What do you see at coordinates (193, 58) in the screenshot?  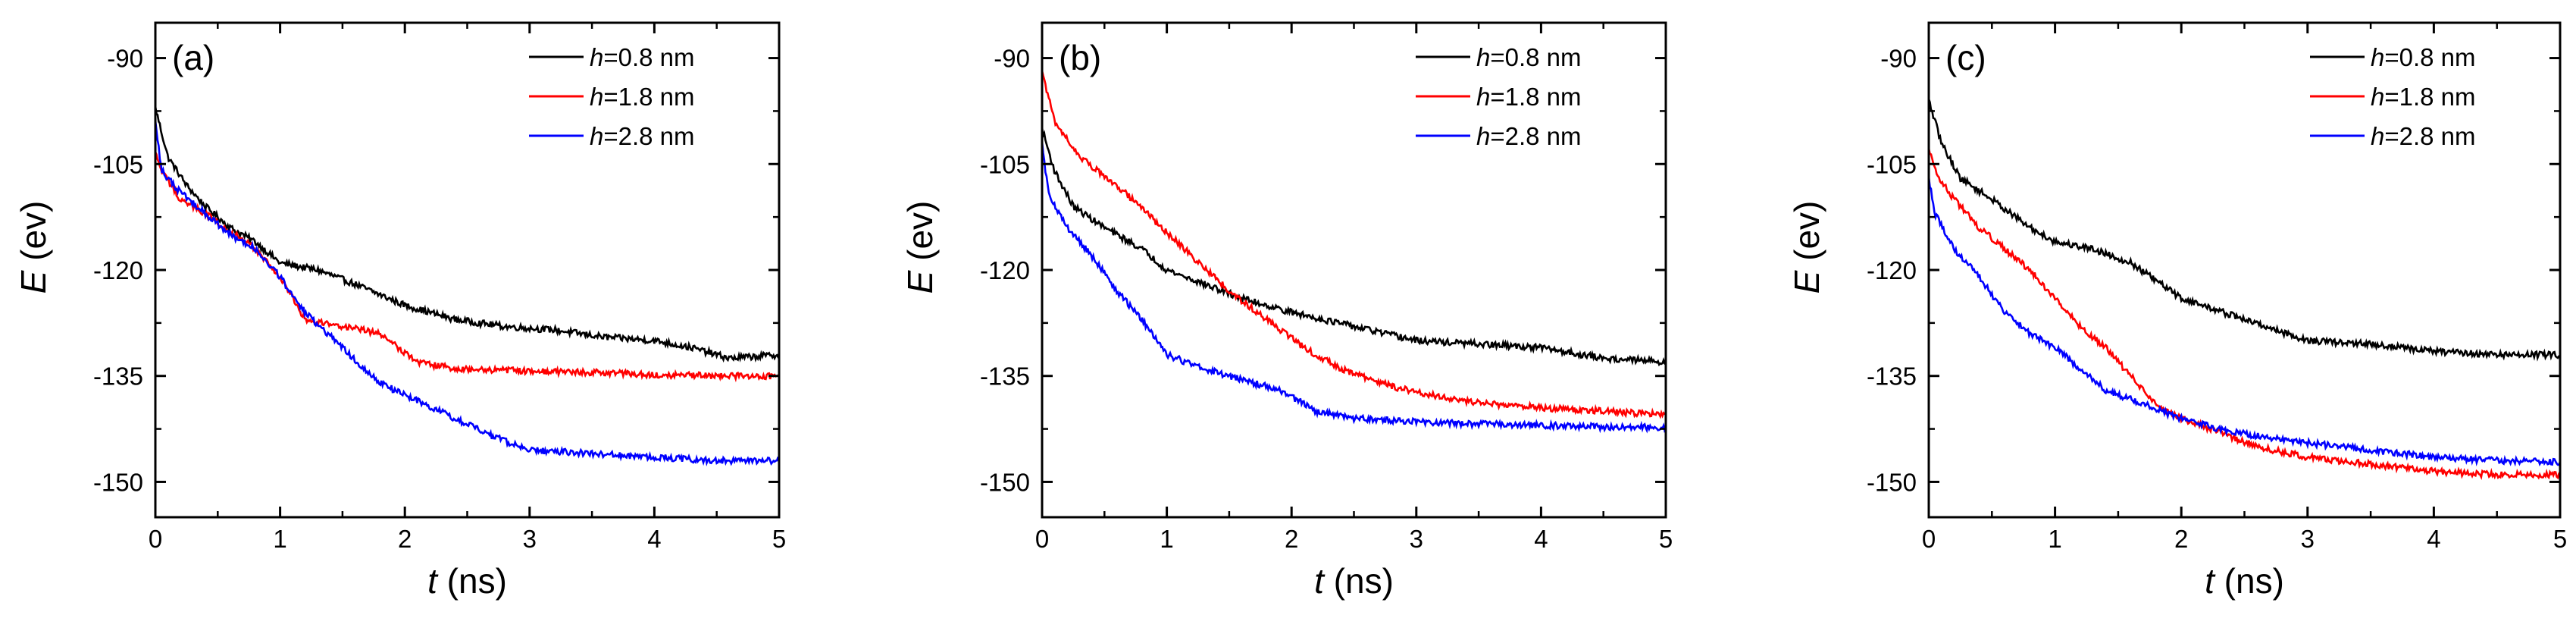 I see `panel-label: (a)` at bounding box center [193, 58].